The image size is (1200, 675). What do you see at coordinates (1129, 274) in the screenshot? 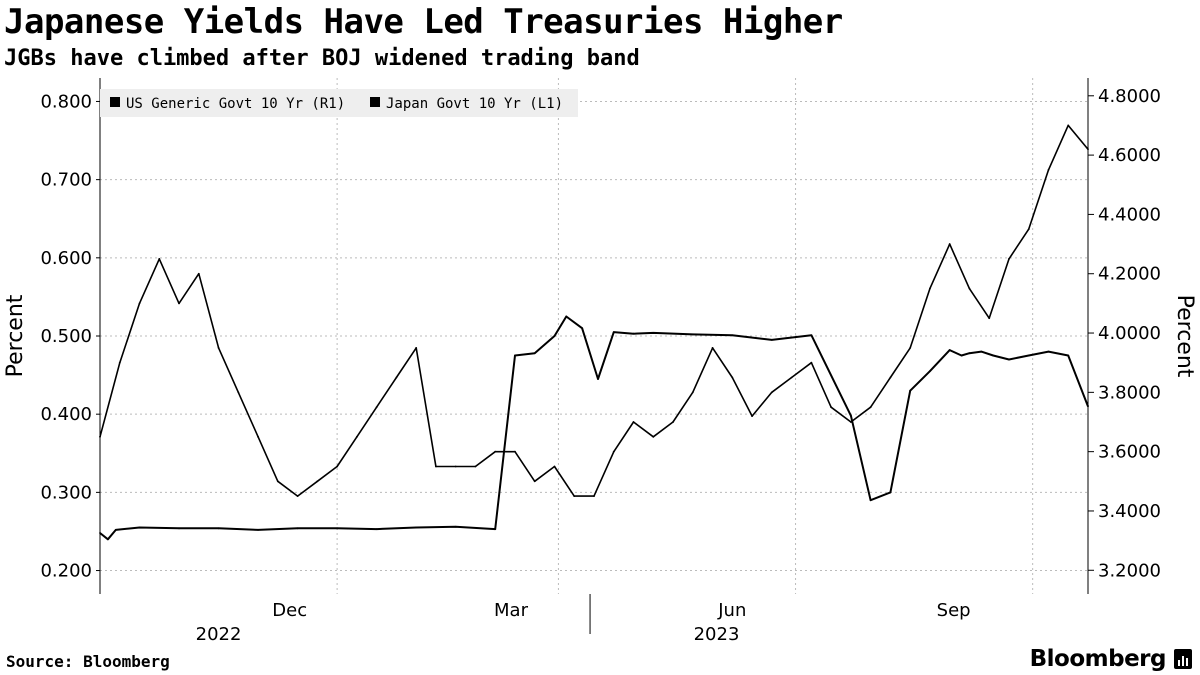
I see `right-tick-label-3: 4.2000` at bounding box center [1129, 274].